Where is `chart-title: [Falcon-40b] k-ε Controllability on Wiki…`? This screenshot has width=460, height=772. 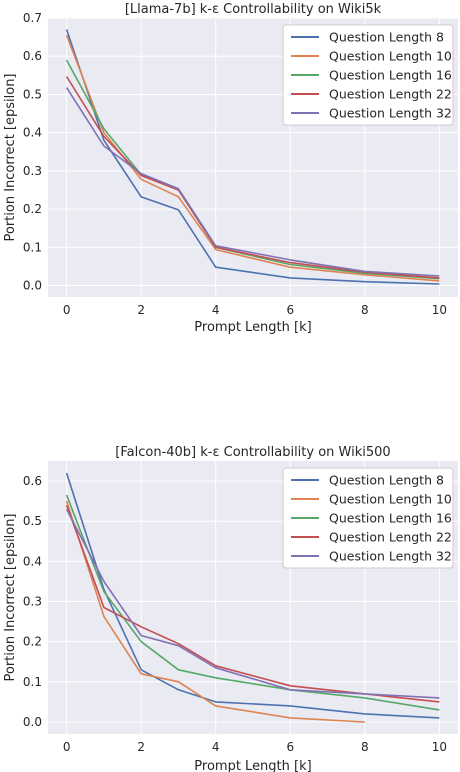 chart-title: [Falcon-40b] k-ε Controllability on Wiki… is located at coordinates (252, 452).